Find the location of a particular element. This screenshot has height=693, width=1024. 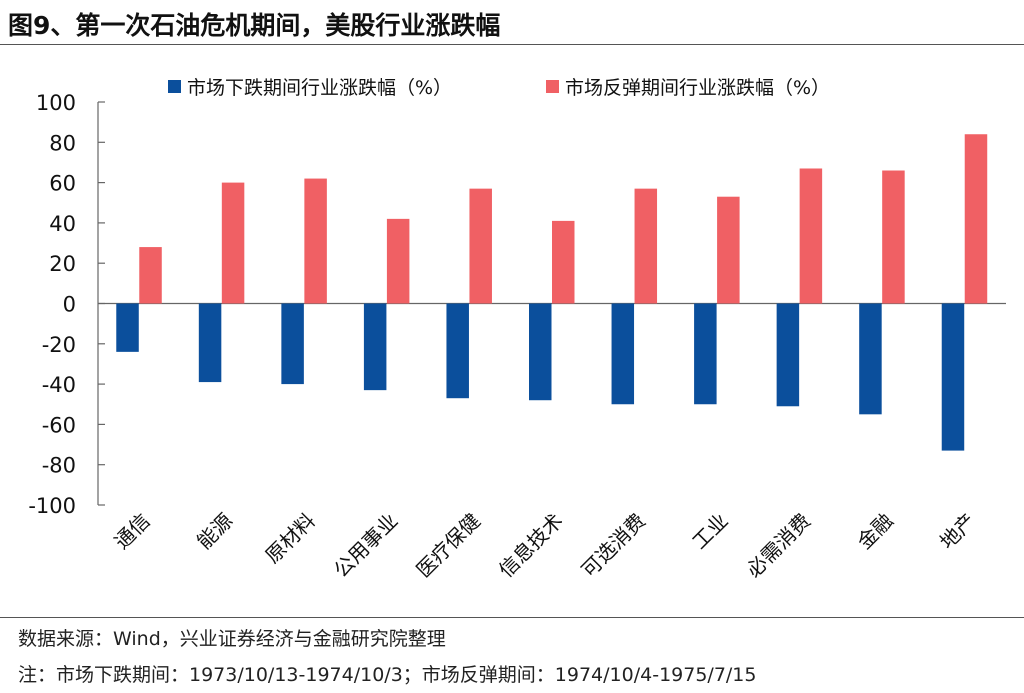

figure-title: 图9、第一次石油危机期间，美股行业涨跌幅 is located at coordinates (254, 25).